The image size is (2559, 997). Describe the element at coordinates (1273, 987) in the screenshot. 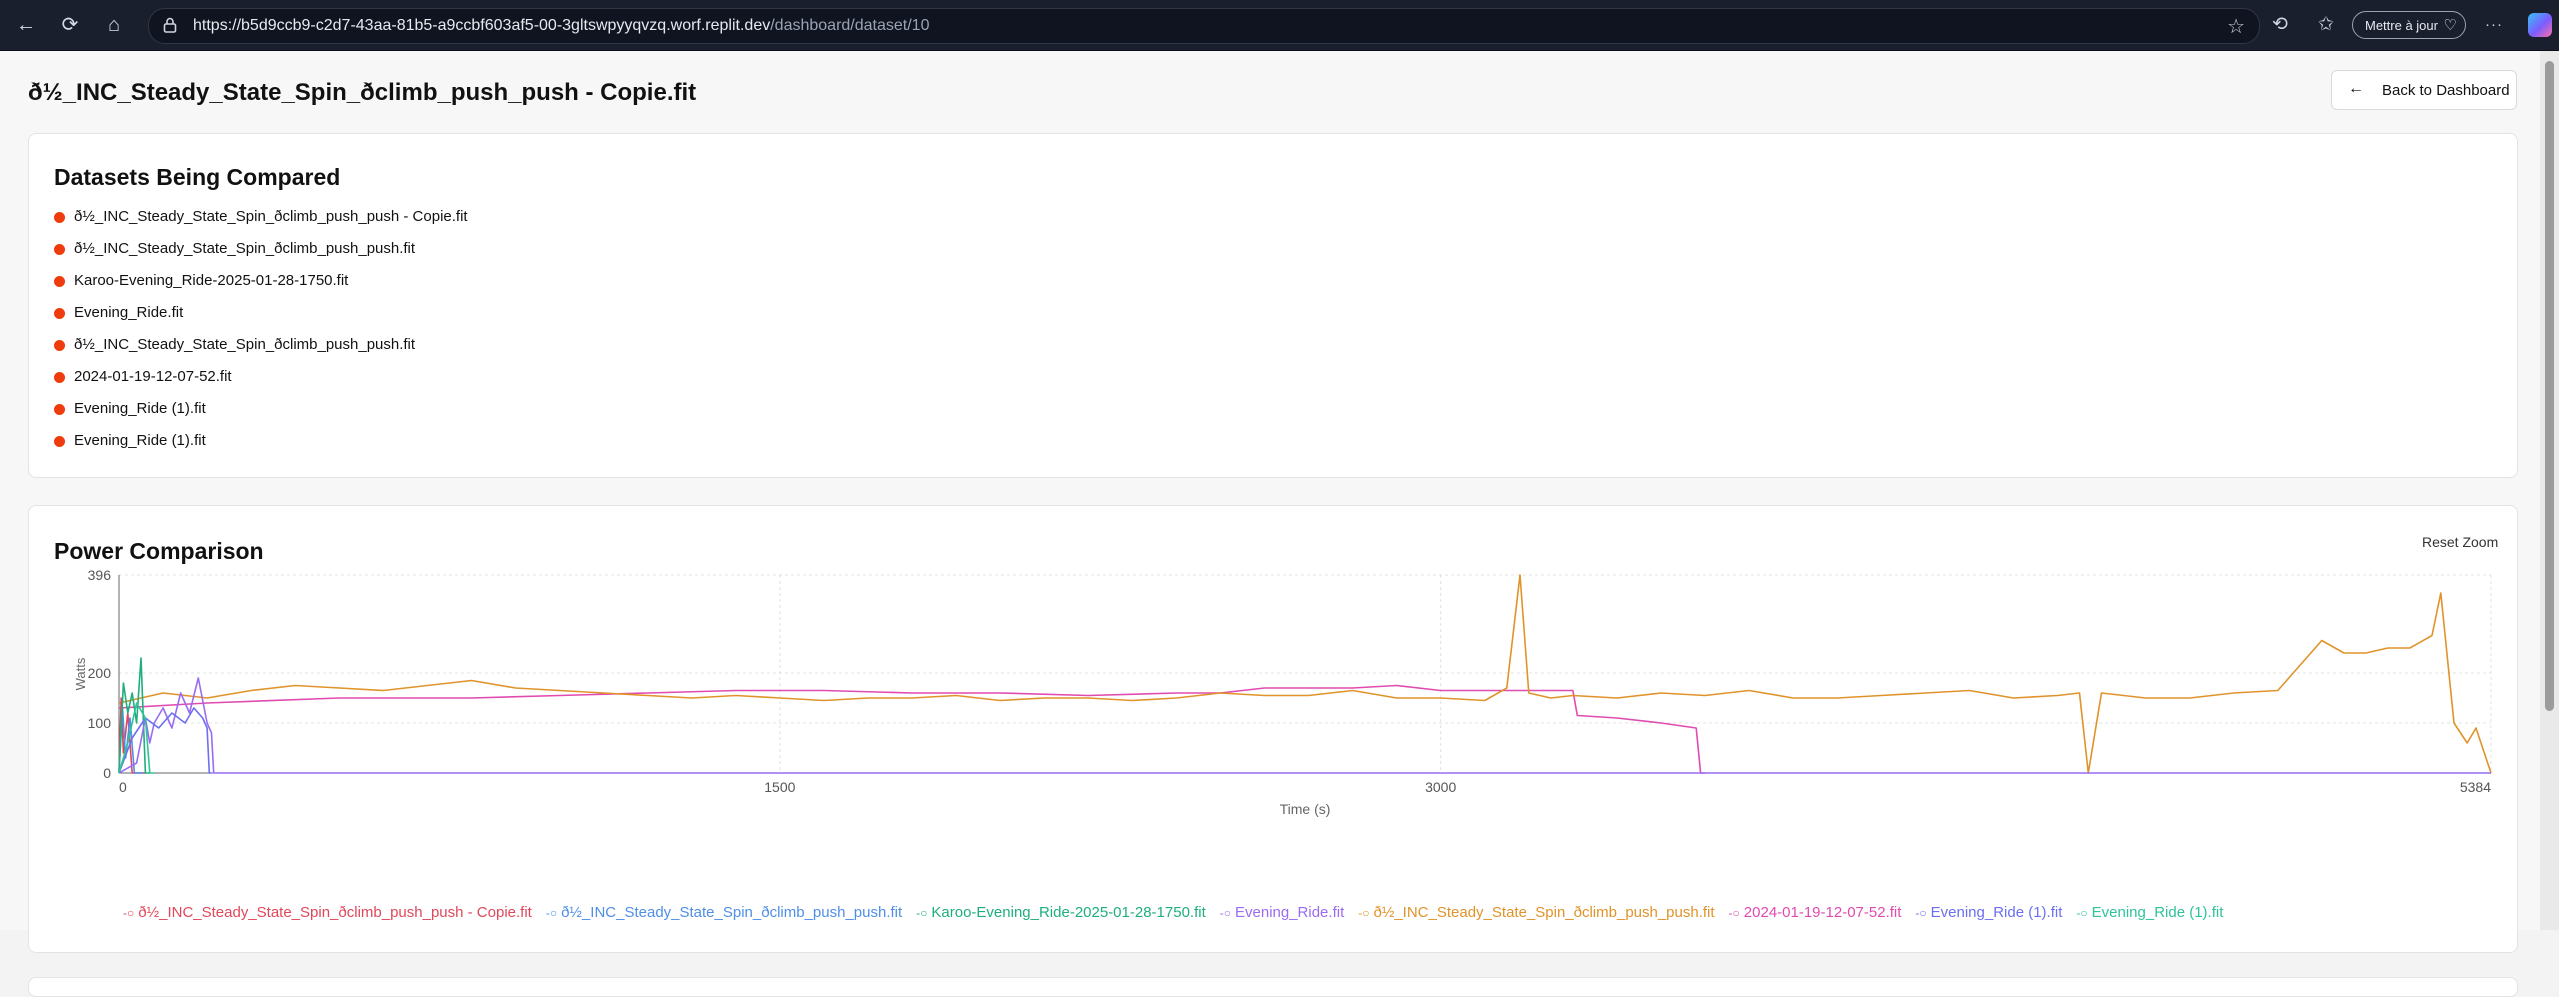

I see `next-card` at that location.